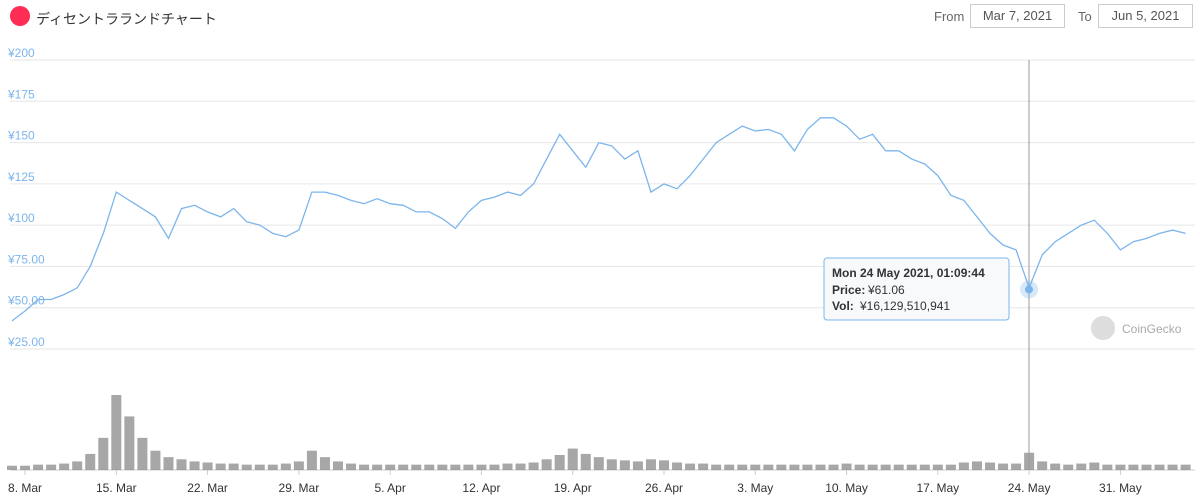  What do you see at coordinates (21, 218) in the screenshot?
I see `y-tick-label: ¥100` at bounding box center [21, 218].